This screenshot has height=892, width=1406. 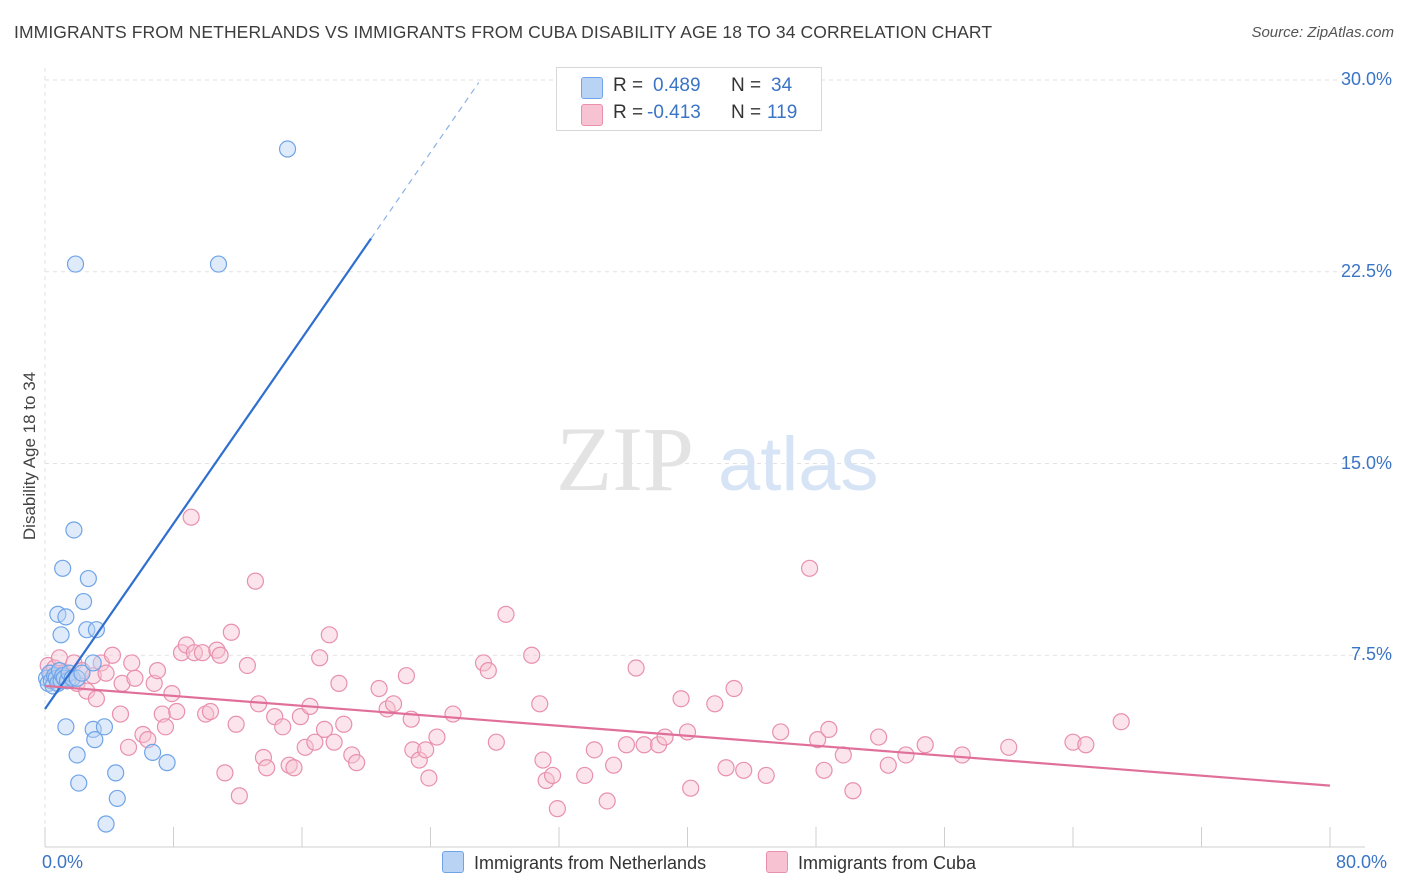 I want to click on legend-n-value-netherlands: 34, so click(x=782, y=85).